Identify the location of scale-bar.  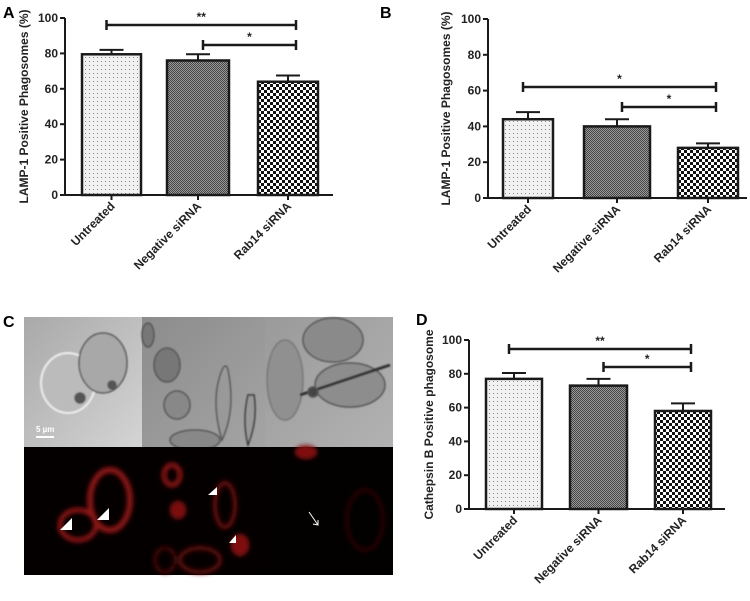
(45, 437).